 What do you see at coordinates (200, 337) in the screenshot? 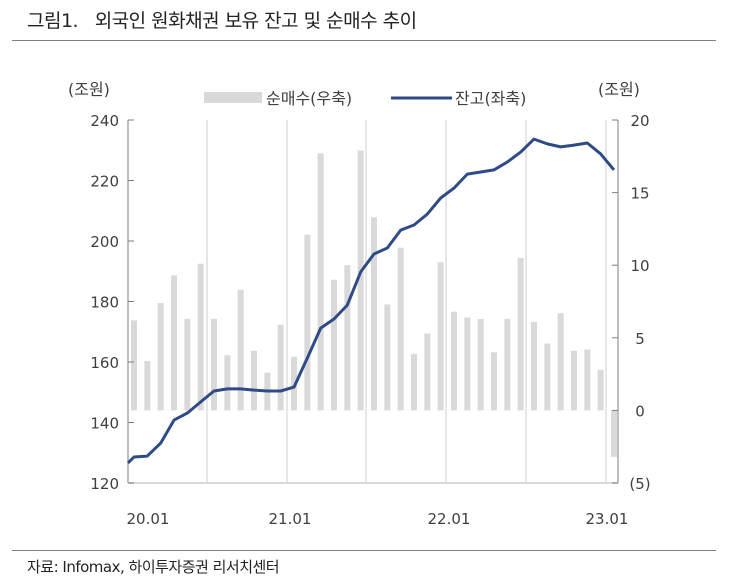
I see `bar-20.06` at bounding box center [200, 337].